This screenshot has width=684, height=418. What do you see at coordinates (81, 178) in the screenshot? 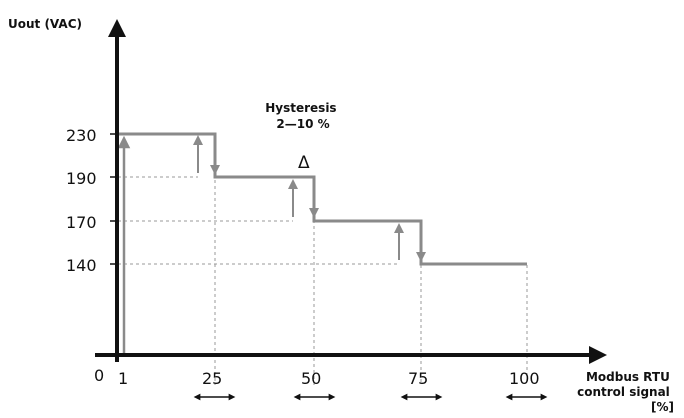
I see `y-tick-label-190: 190` at bounding box center [81, 178].